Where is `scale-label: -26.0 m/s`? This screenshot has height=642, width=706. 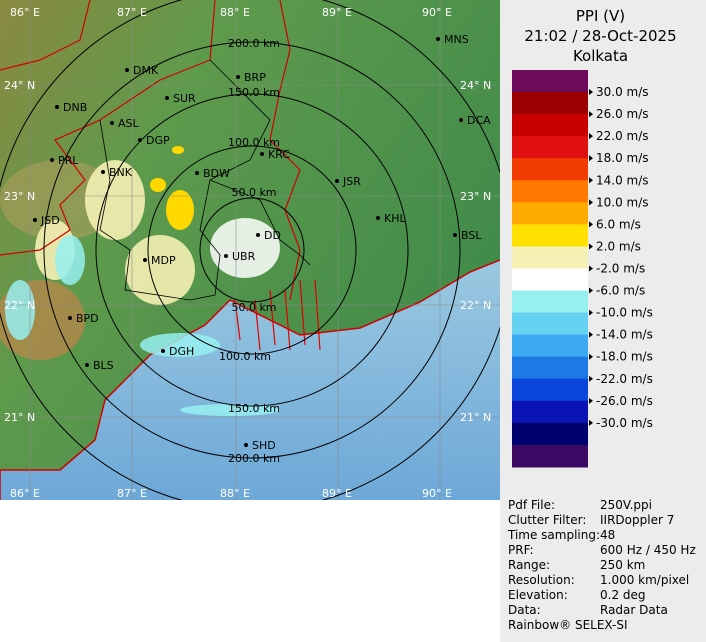 scale-label: -26.0 m/s is located at coordinates (624, 401).